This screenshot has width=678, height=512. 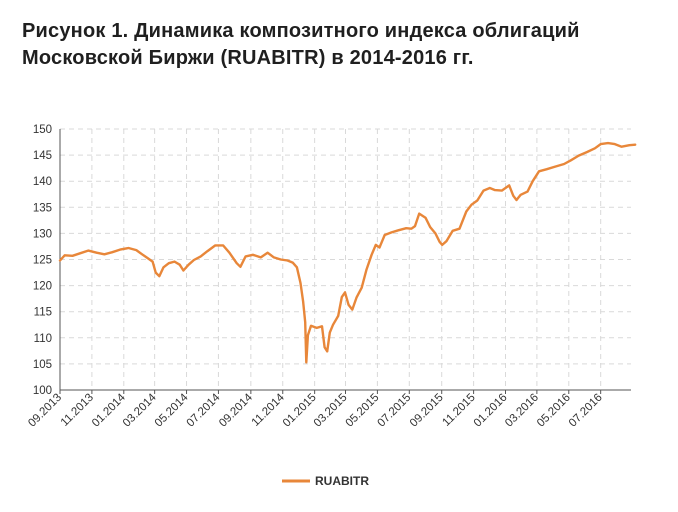 I want to click on x-tick-label: 01.2016, so click(x=491, y=411).